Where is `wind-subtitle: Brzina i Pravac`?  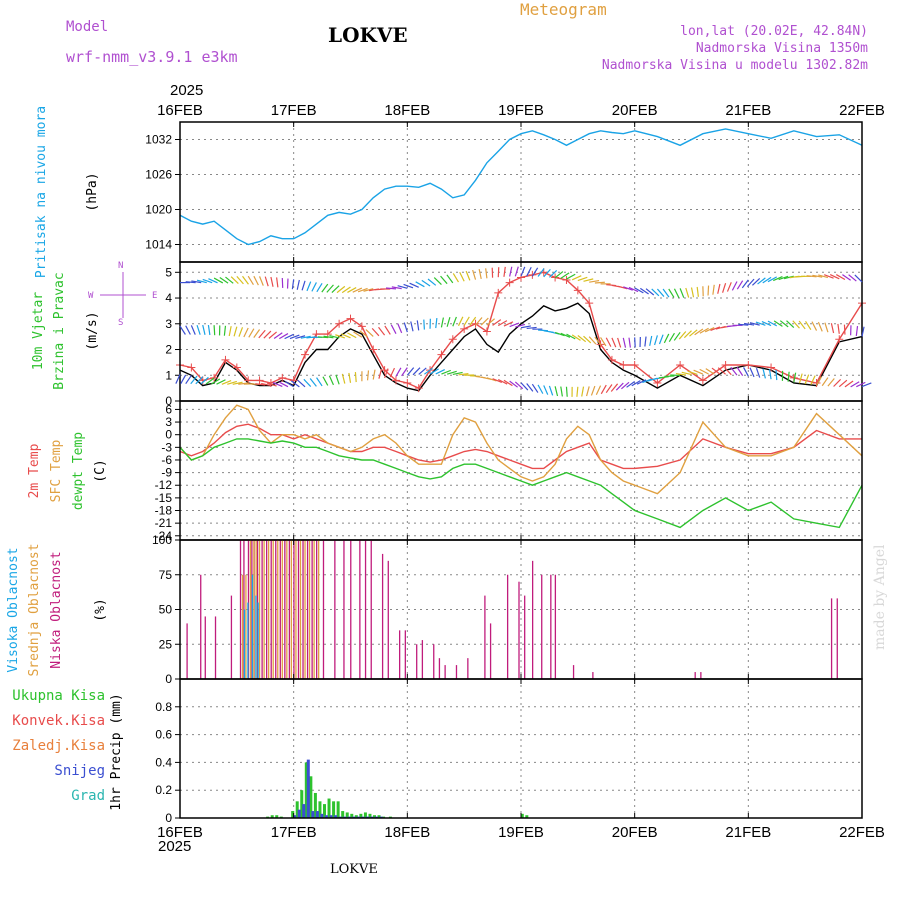 wind-subtitle: Brzina i Pravac is located at coordinates (59, 330).